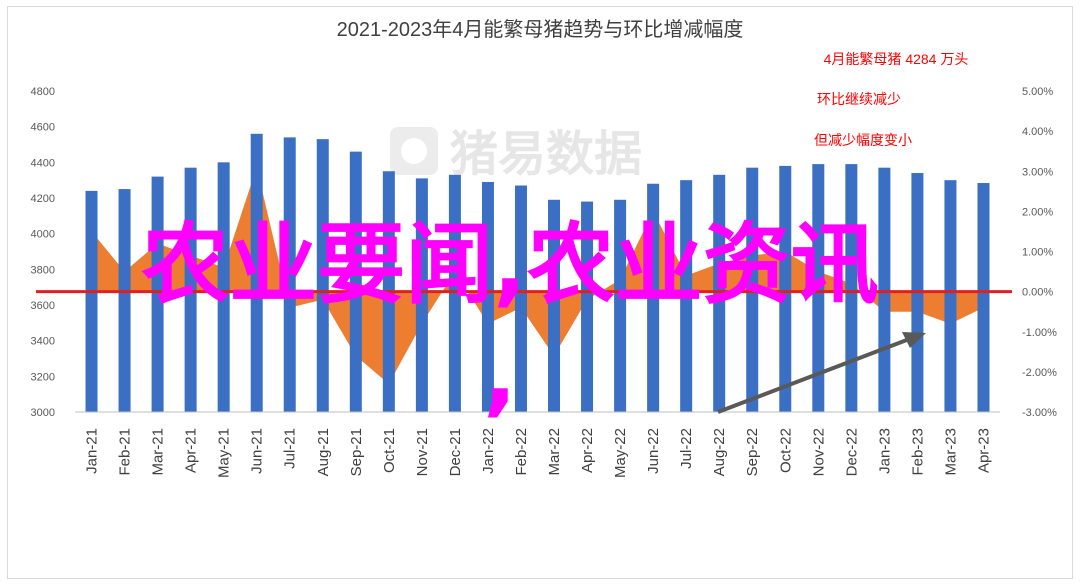 This screenshot has width=1080, height=586. Describe the element at coordinates (1037, 212) in the screenshot. I see `right-tick-label-5: 2.00%` at that location.